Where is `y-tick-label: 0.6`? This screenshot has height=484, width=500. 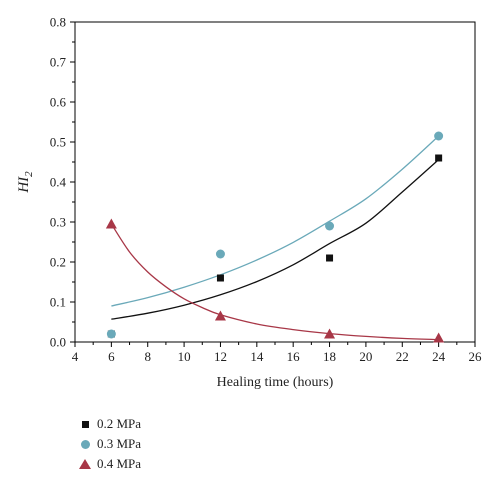 y-tick-label: 0.6 is located at coordinates (58, 102).